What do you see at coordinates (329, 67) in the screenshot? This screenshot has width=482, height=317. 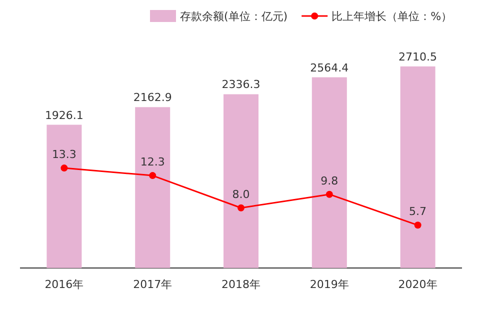 I see `data-label: 2564.4` at bounding box center [329, 67].